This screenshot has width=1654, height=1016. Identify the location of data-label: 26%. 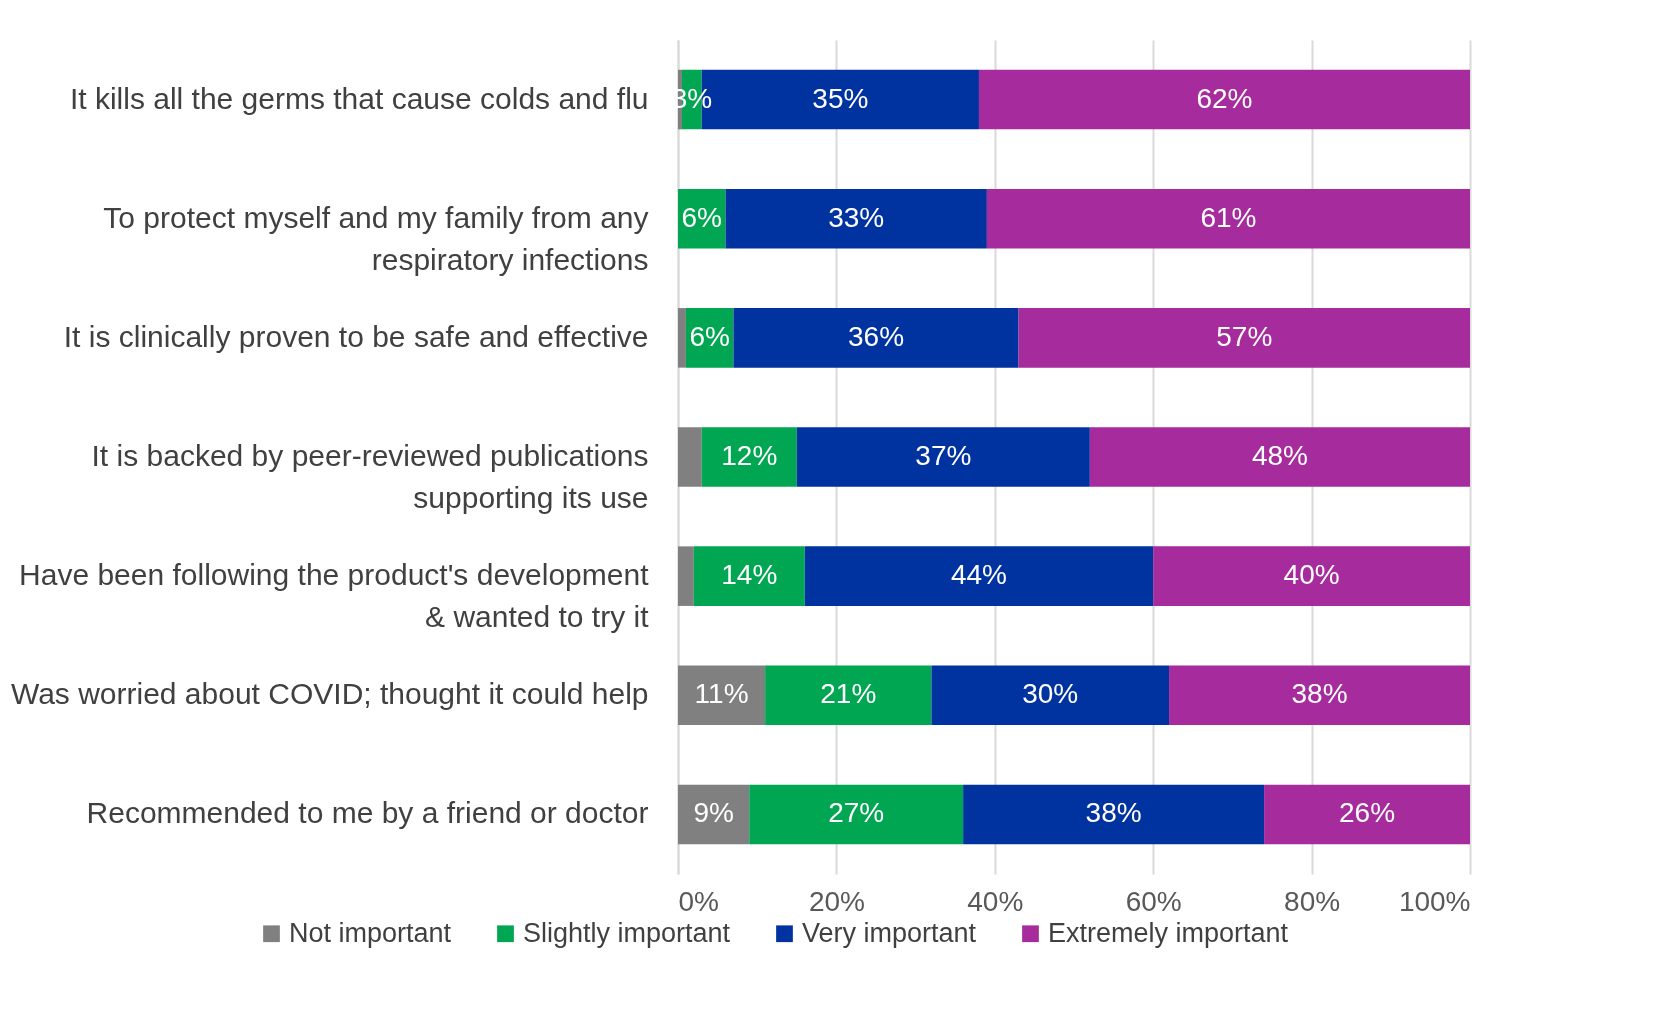
(1367, 813).